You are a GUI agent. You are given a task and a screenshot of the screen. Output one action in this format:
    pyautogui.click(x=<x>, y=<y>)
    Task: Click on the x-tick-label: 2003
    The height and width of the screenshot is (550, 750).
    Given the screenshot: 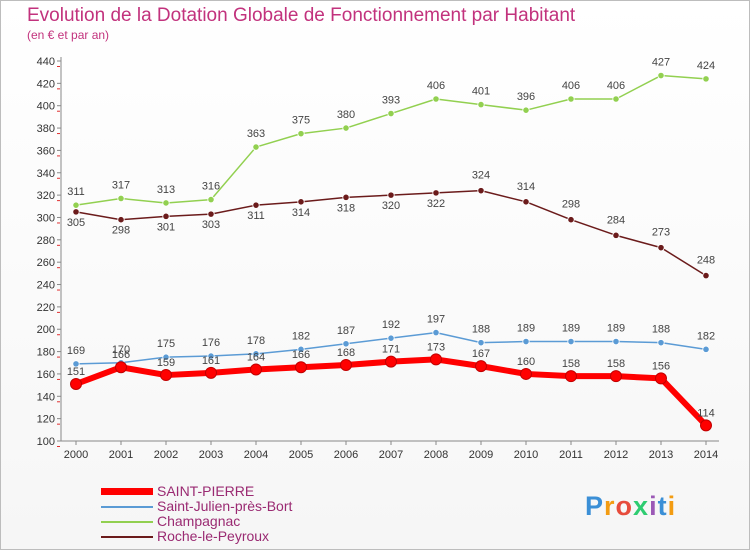 What is the action you would take?
    pyautogui.click(x=211, y=455)
    